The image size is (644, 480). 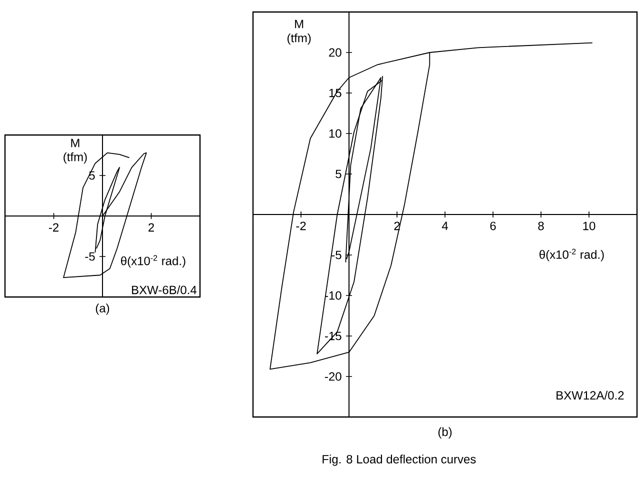 What do you see at coordinates (589, 226) in the screenshot?
I see `x-tick-label: 10` at bounding box center [589, 226].